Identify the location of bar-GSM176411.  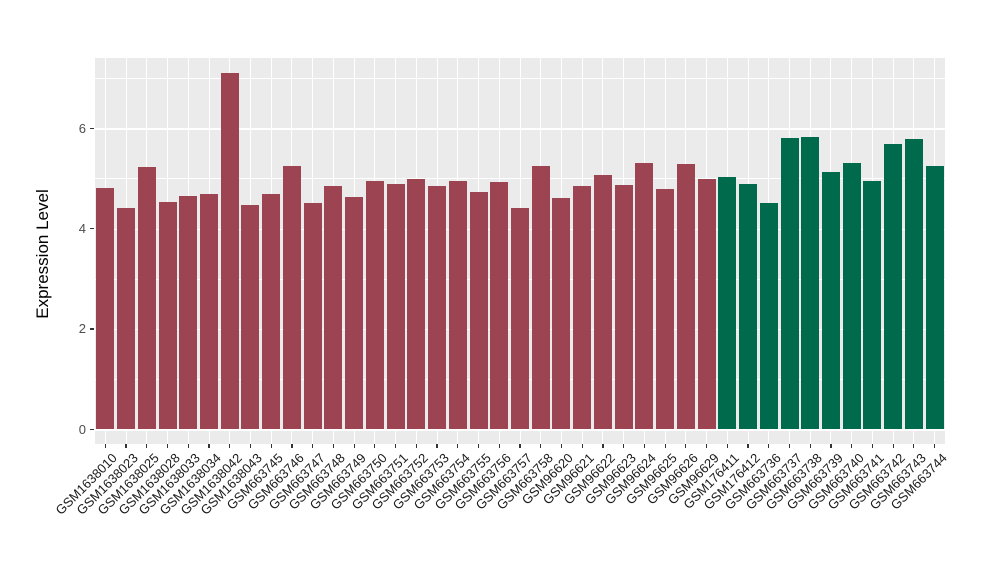
(727, 303).